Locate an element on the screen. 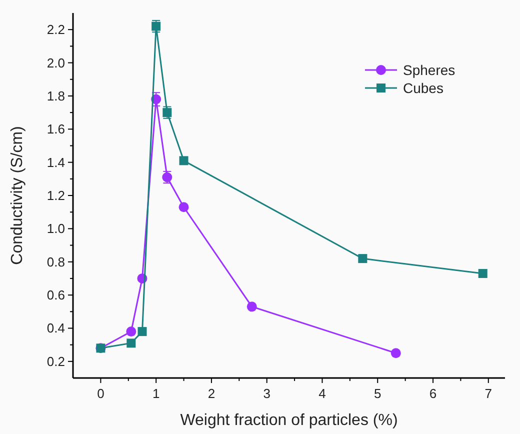 The width and height of the screenshot is (520, 434). x-tick-label: 1 is located at coordinates (156, 393).